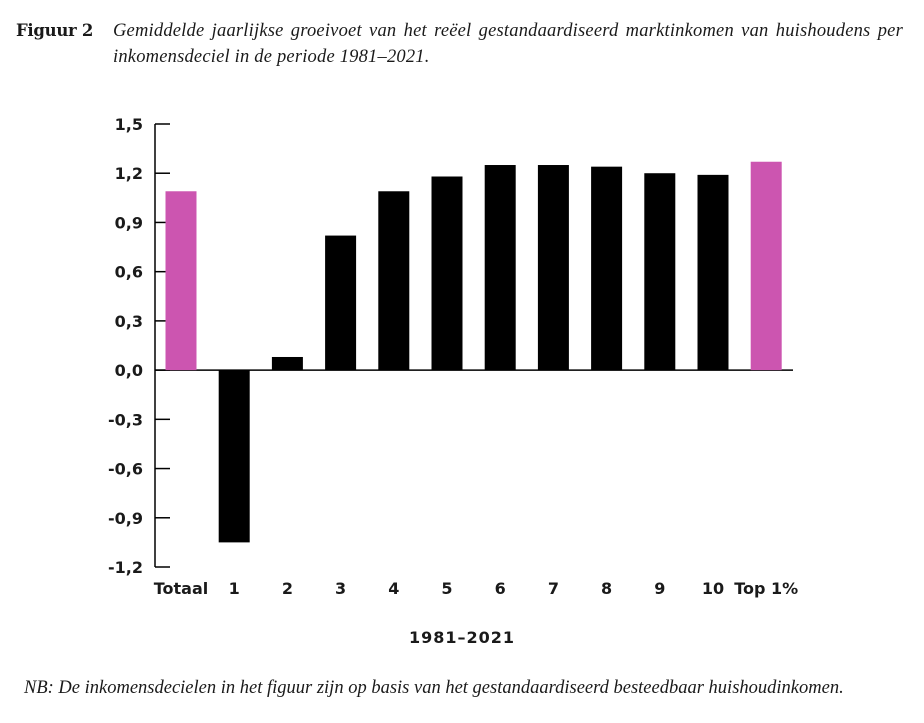 This screenshot has height=723, width=924. Describe the element at coordinates (125, 518) in the screenshot. I see `y-tick-label: -0,9` at that location.